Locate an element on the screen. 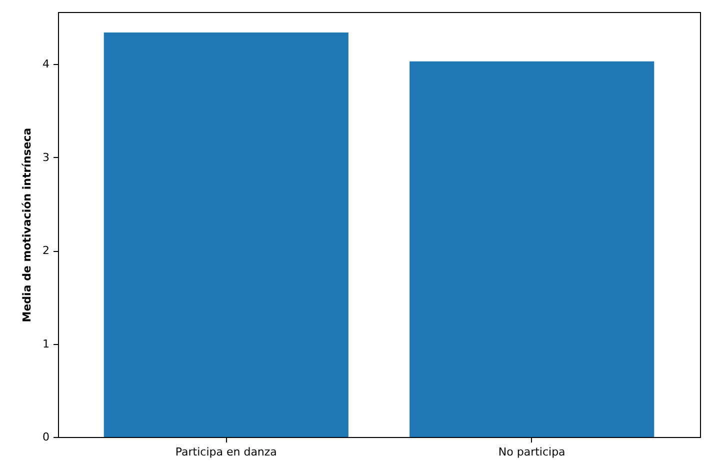 This screenshot has width=704, height=463. y-tick-label: 0 is located at coordinates (46, 437).